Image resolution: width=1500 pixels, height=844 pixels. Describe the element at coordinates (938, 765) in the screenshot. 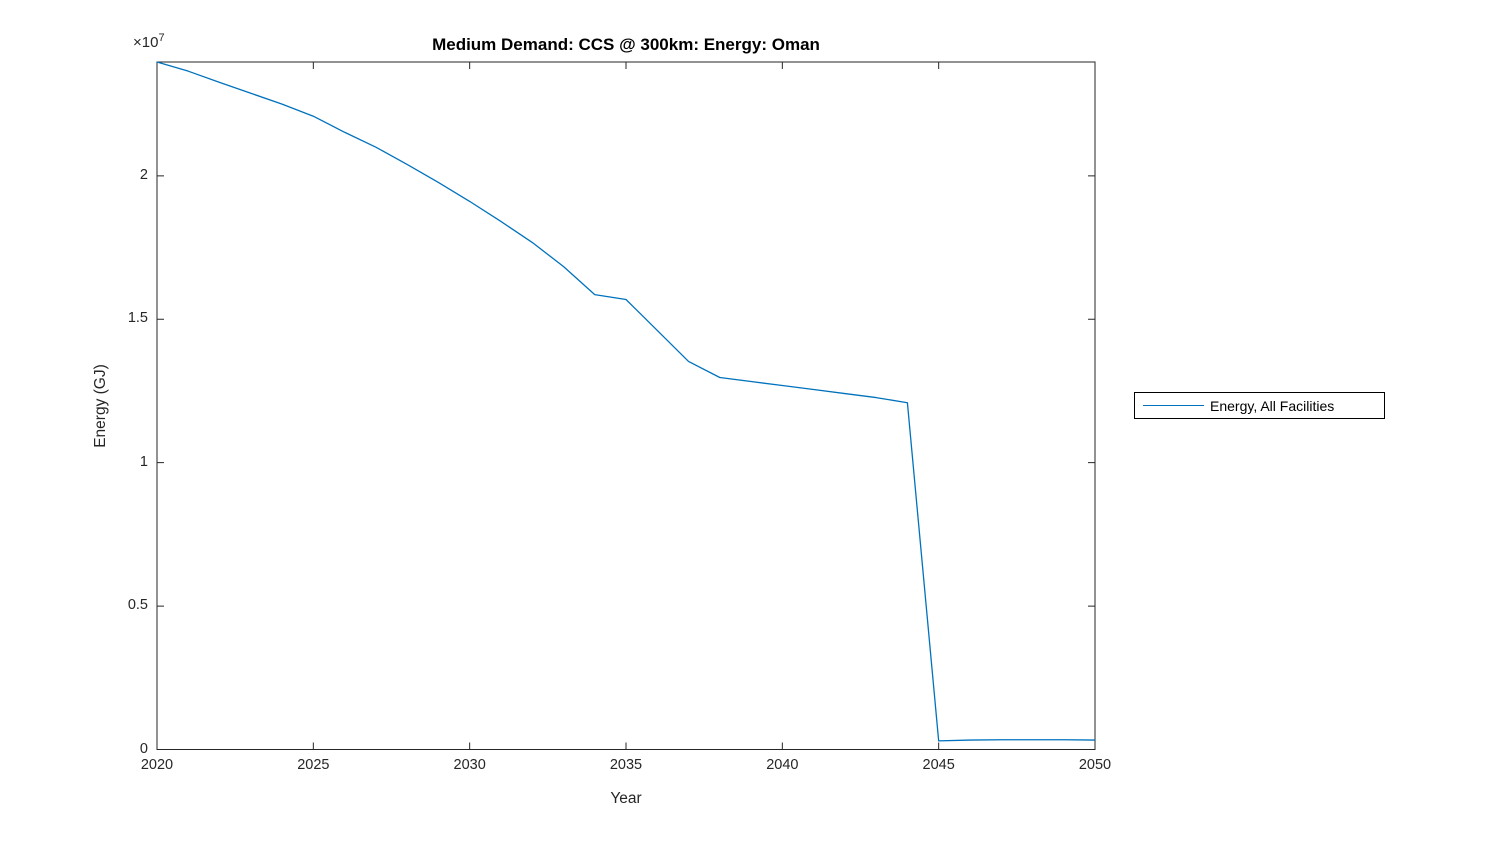

I see `x-tick-label-2045: 2045` at that location.